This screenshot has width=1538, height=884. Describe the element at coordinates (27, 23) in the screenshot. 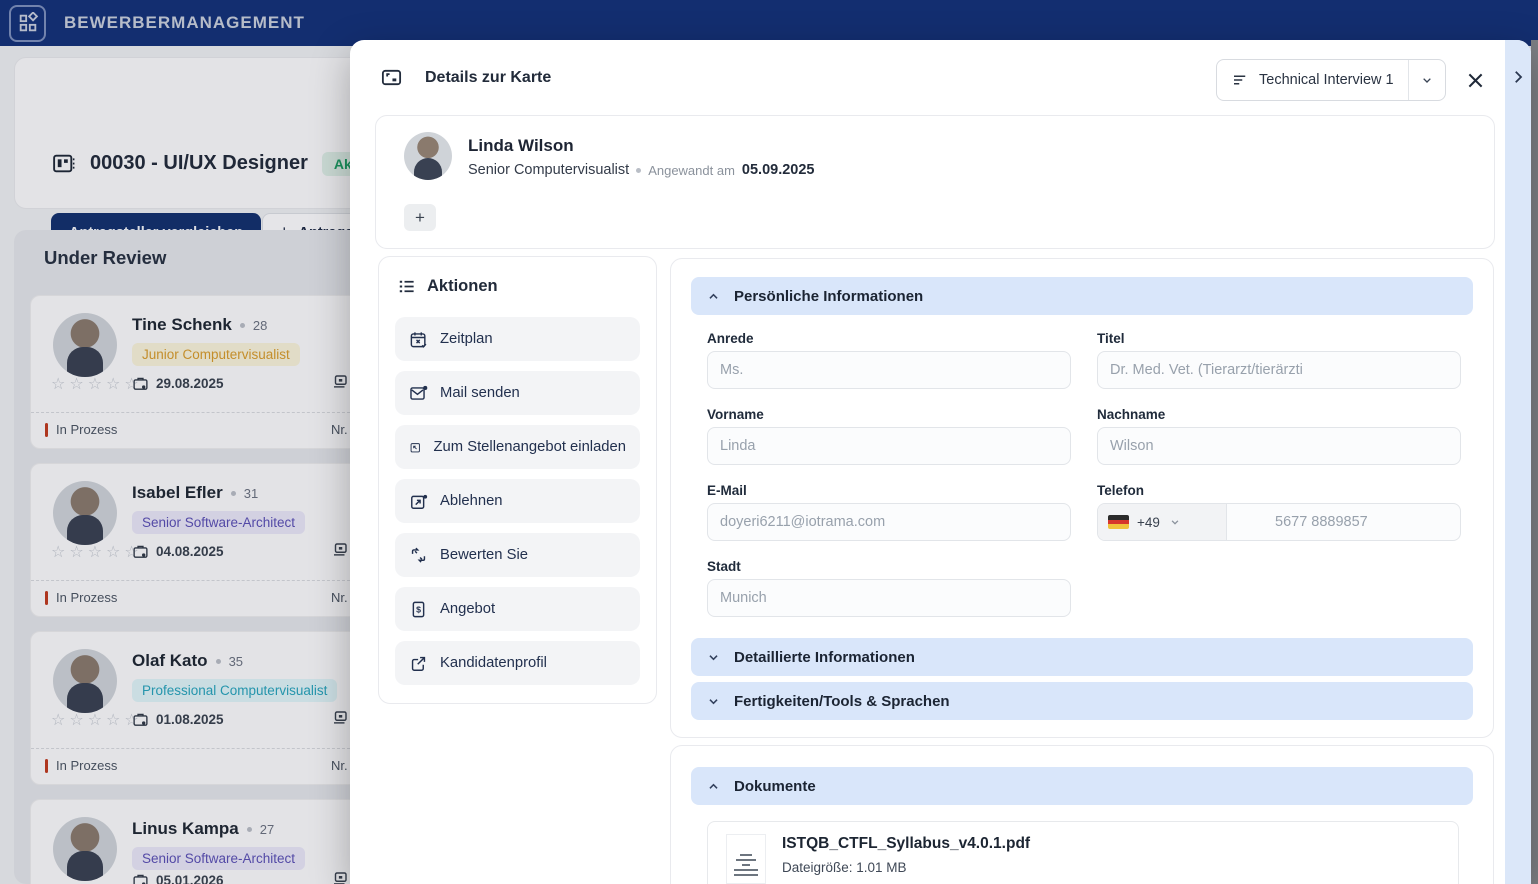

I see `app-logo-icon` at that location.